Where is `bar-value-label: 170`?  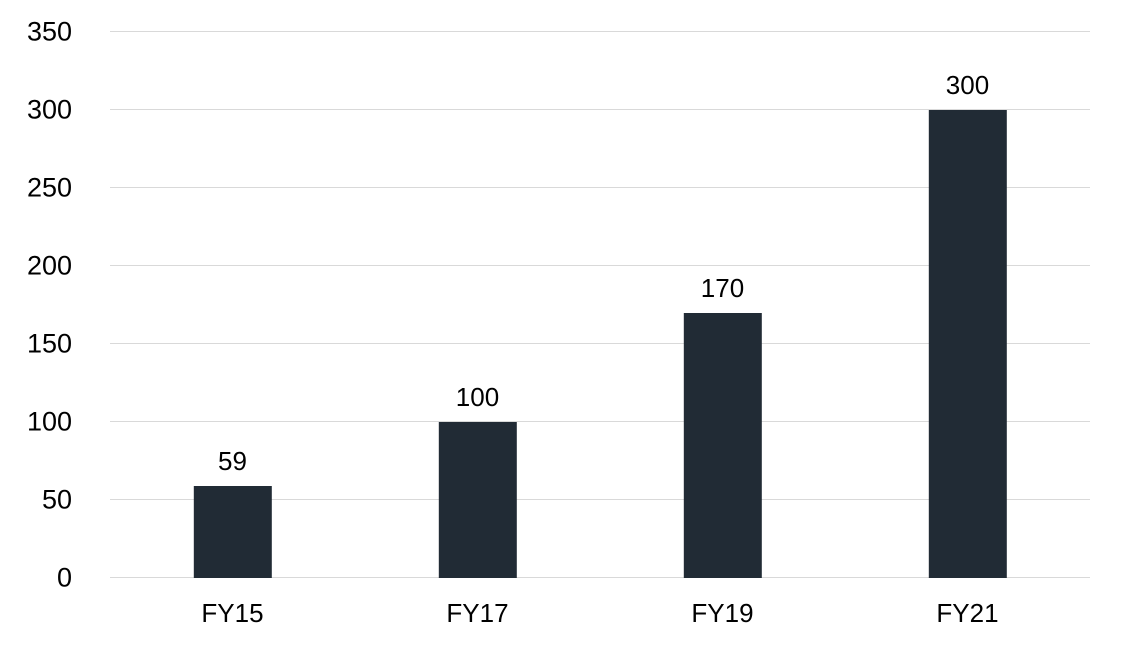
bar-value-label: 170 is located at coordinates (722, 287).